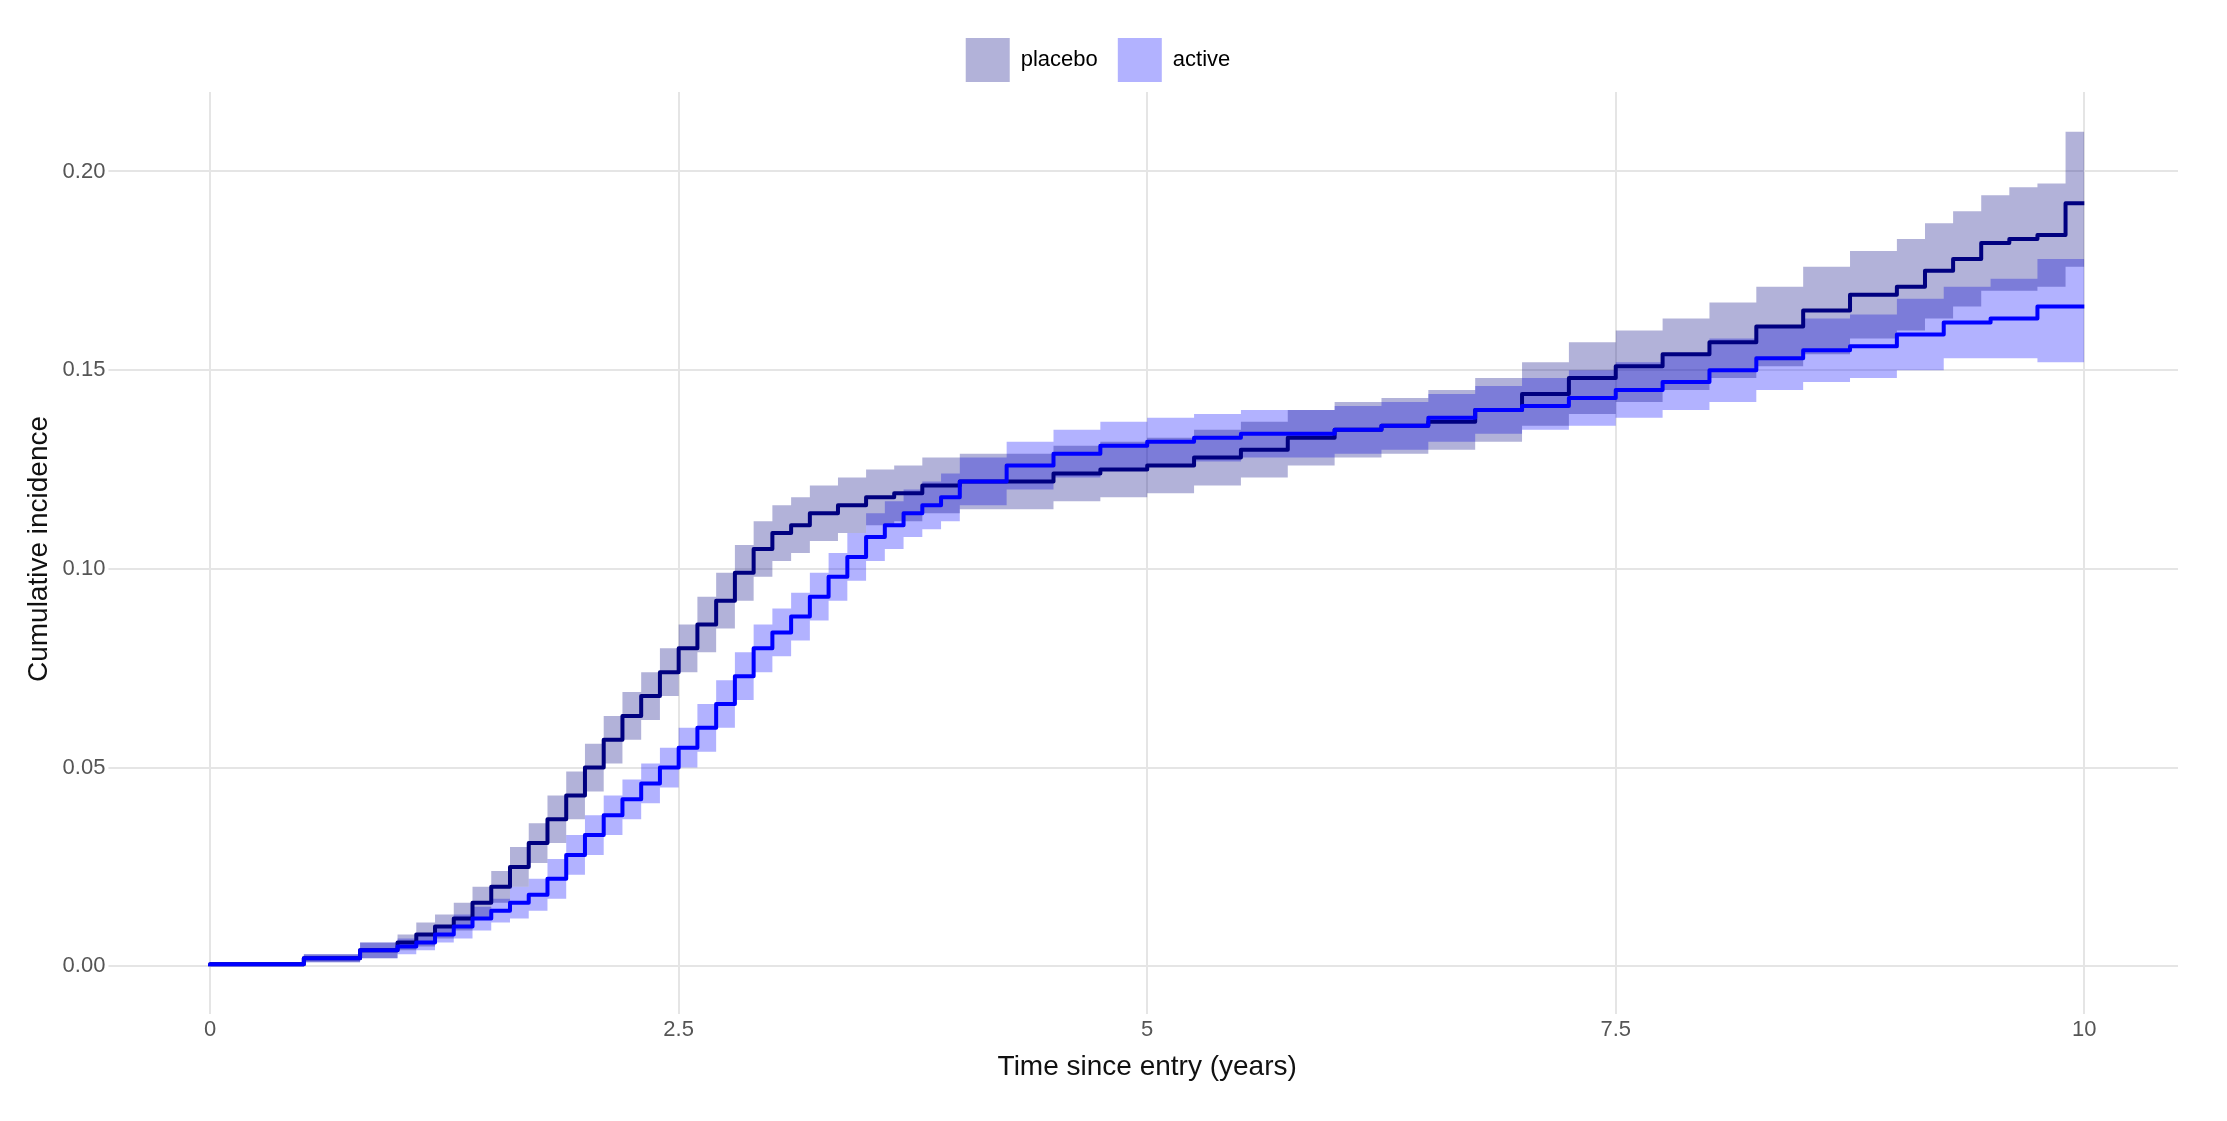 Image resolution: width=2227 pixels, height=1121 pixels. I want to click on x-tick-label: 0, so click(210, 1029).